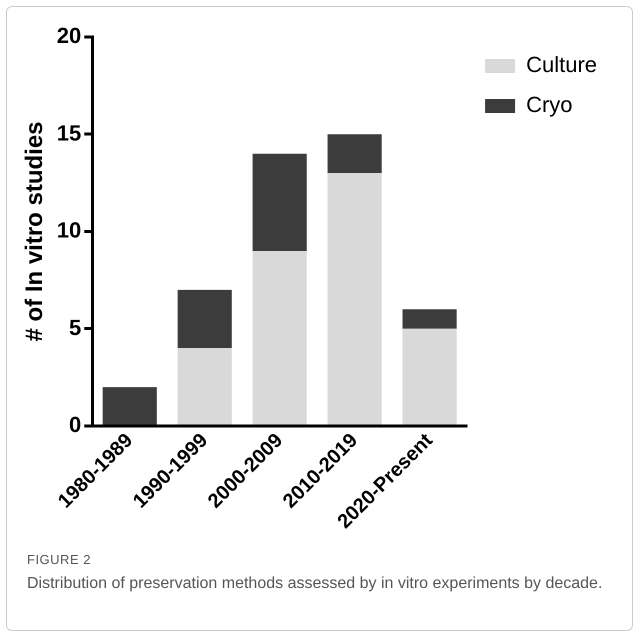 Image resolution: width=641 pixels, height=639 pixels. I want to click on y-tick-label: 15, so click(69, 133).